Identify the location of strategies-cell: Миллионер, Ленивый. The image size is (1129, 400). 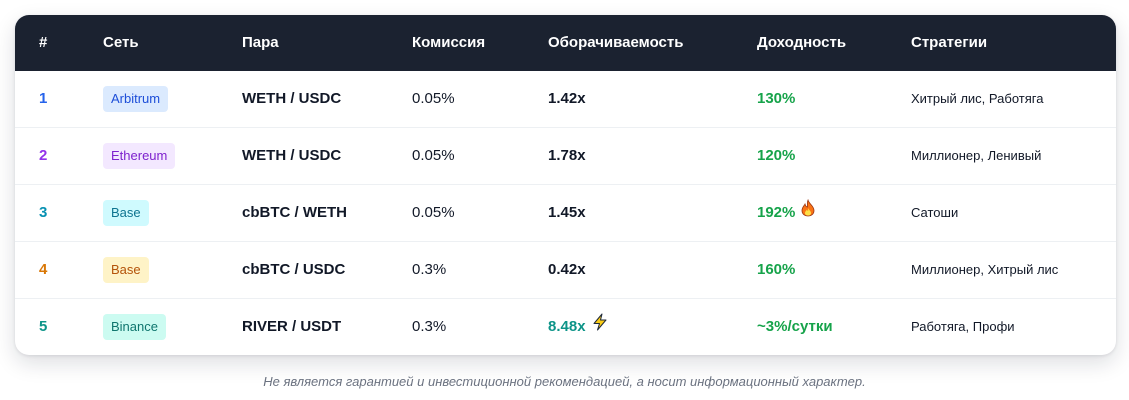
(976, 155).